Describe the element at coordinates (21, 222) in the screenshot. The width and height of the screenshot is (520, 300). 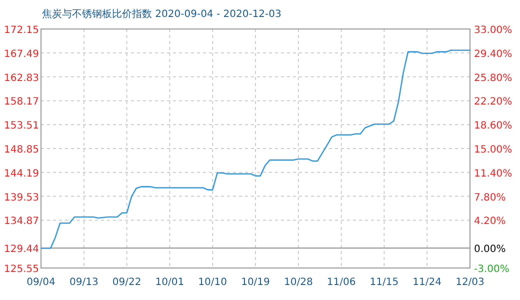
I see `y-tick-label: 134.87` at that location.